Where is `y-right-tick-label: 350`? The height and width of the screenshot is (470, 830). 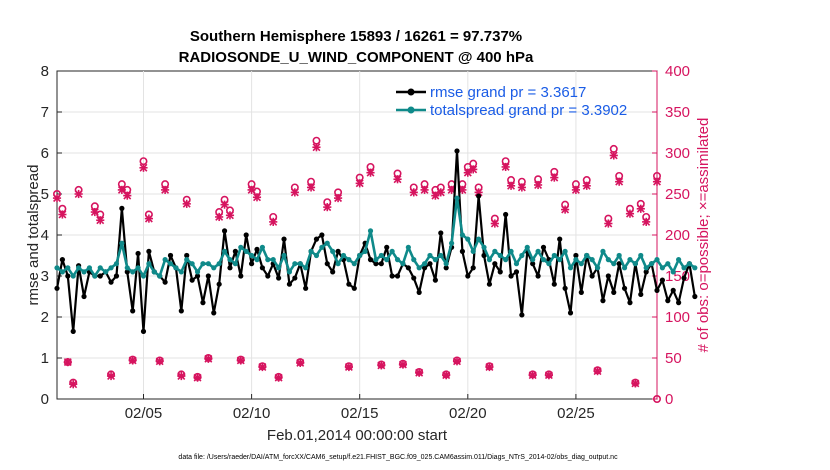
y-right-tick-label: 350 is located at coordinates (677, 112).